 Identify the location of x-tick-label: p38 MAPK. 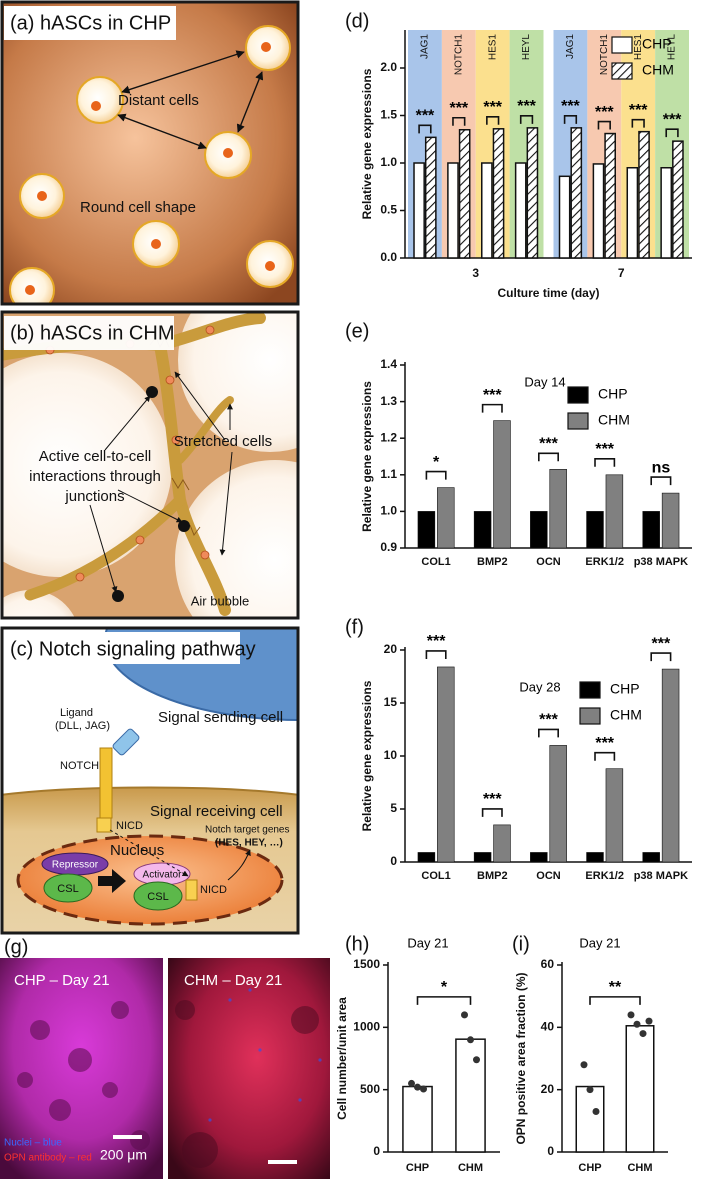
(661, 876).